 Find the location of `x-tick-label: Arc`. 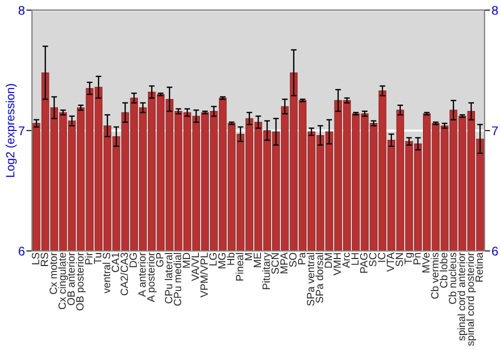

x-tick-label: Arc is located at coordinates (346, 260).